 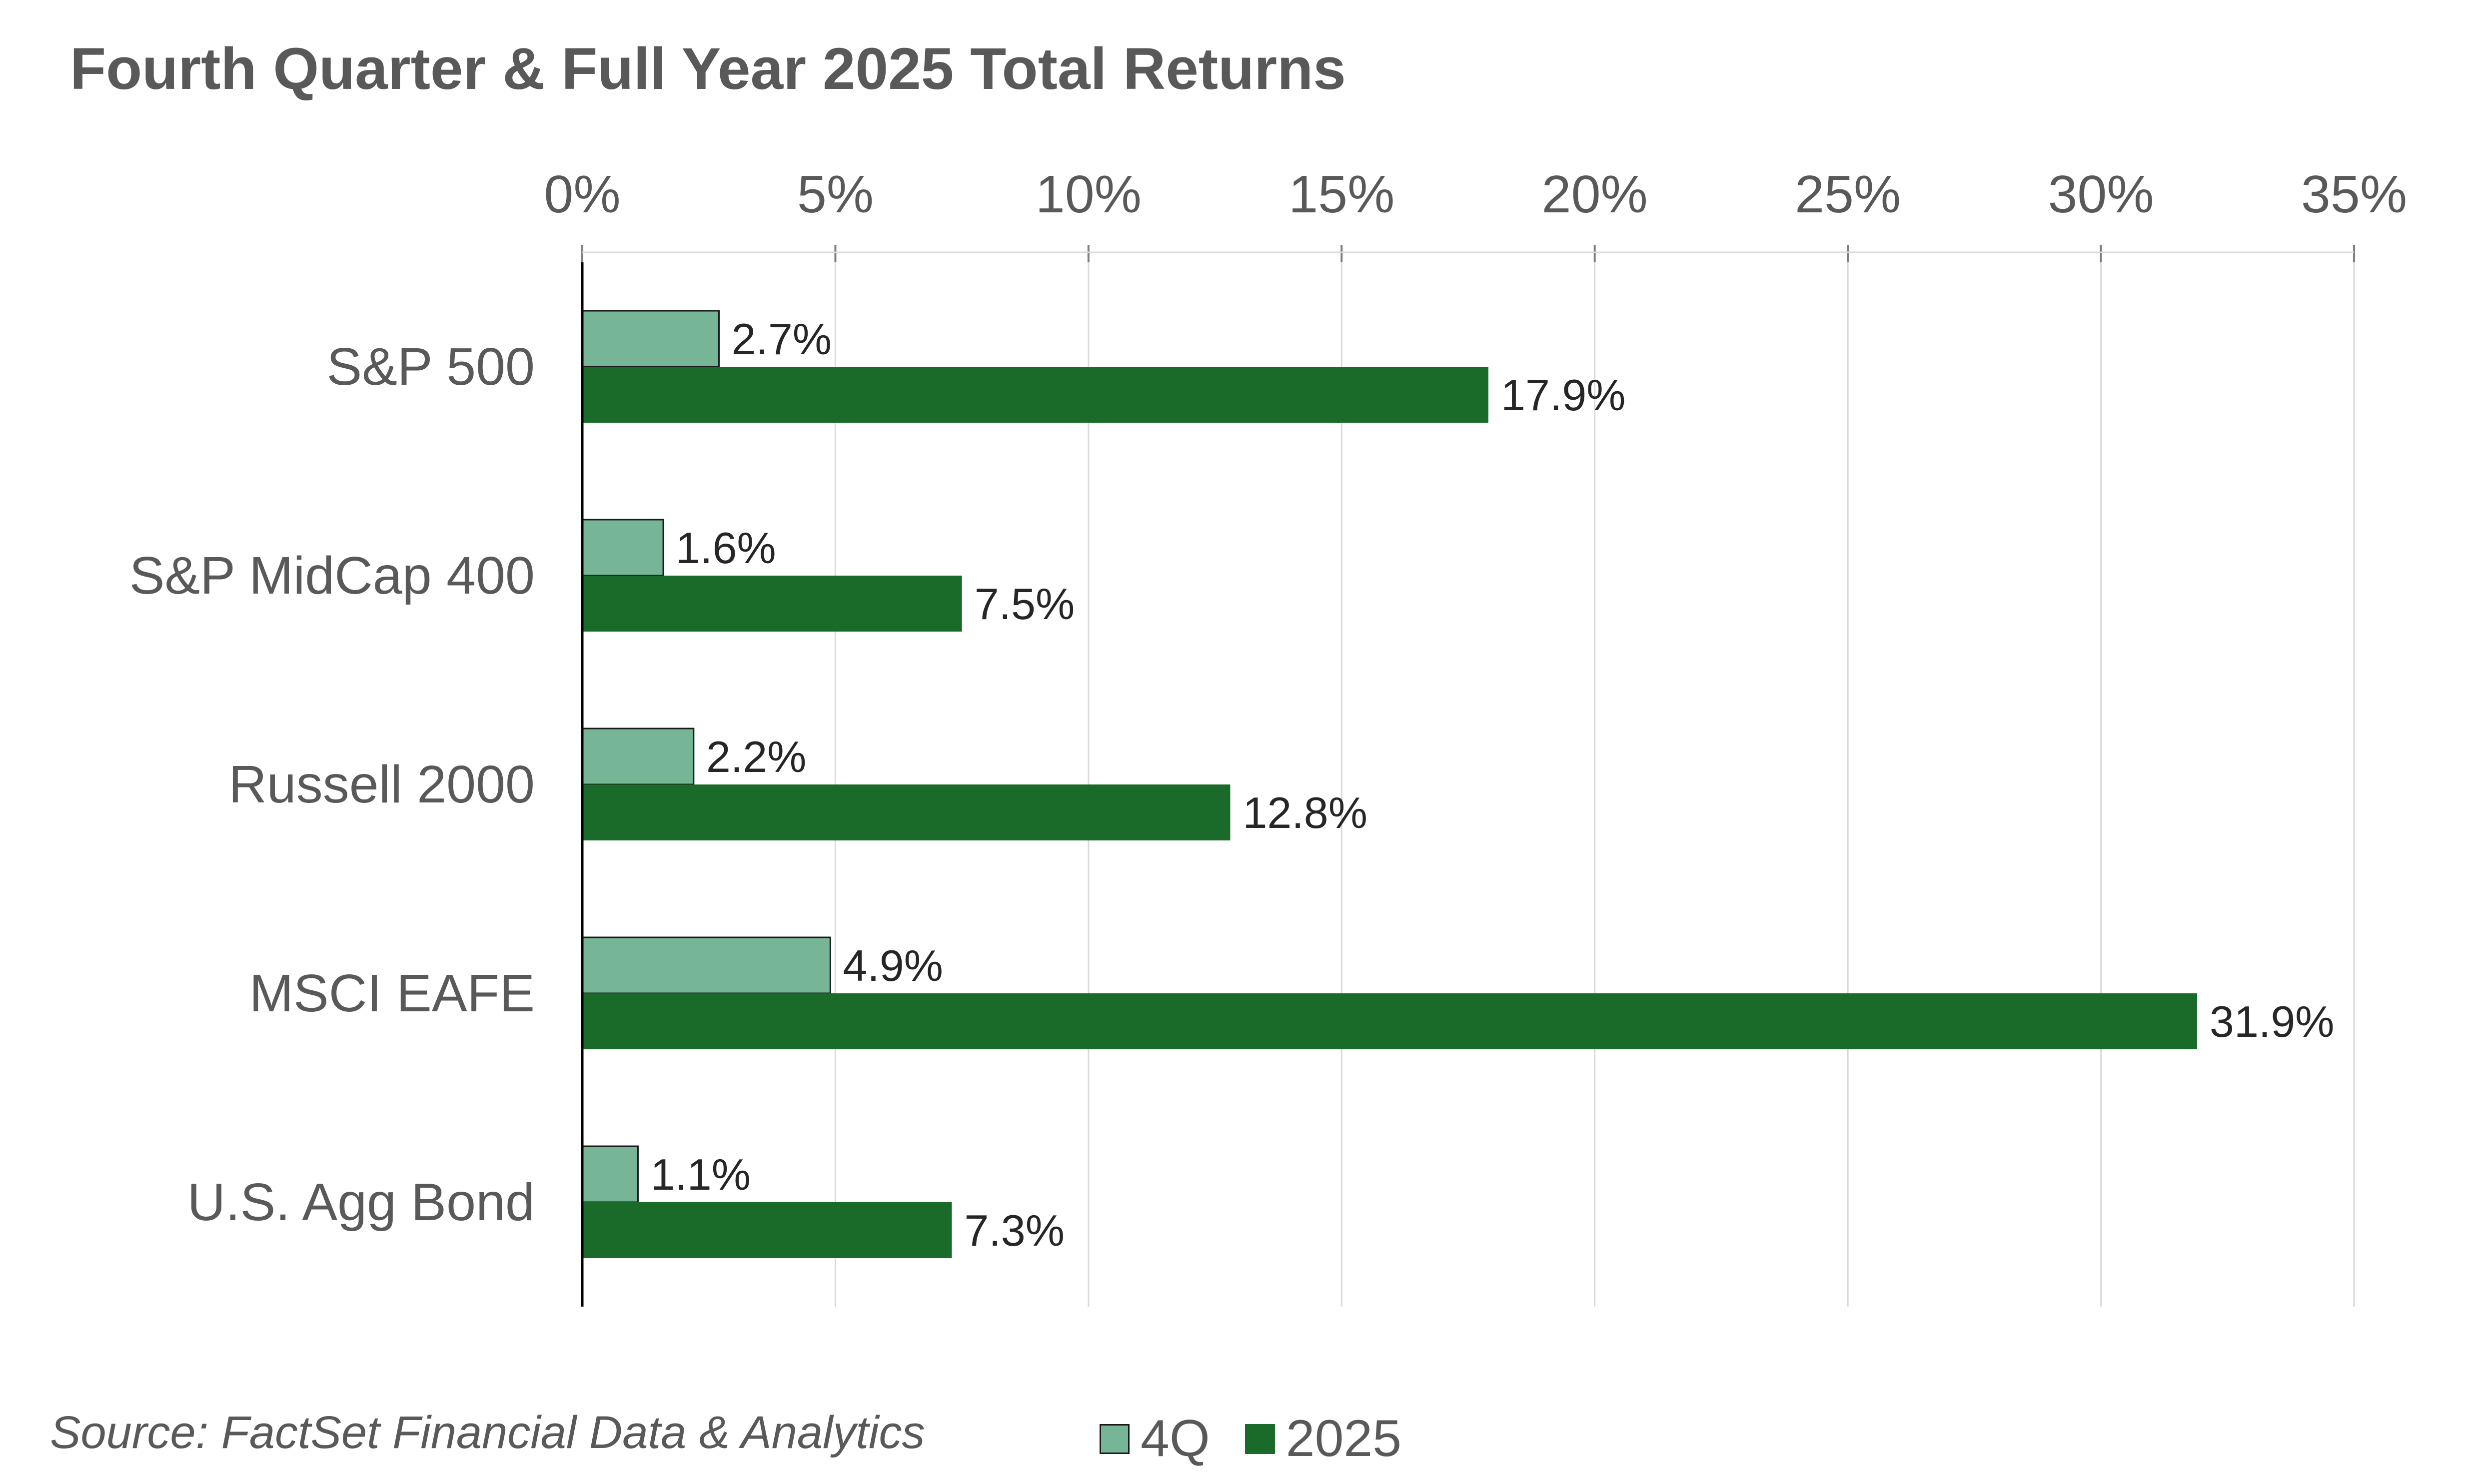 What do you see at coordinates (756, 756) in the screenshot?
I see `data-label-q4: 2.2%` at bounding box center [756, 756].